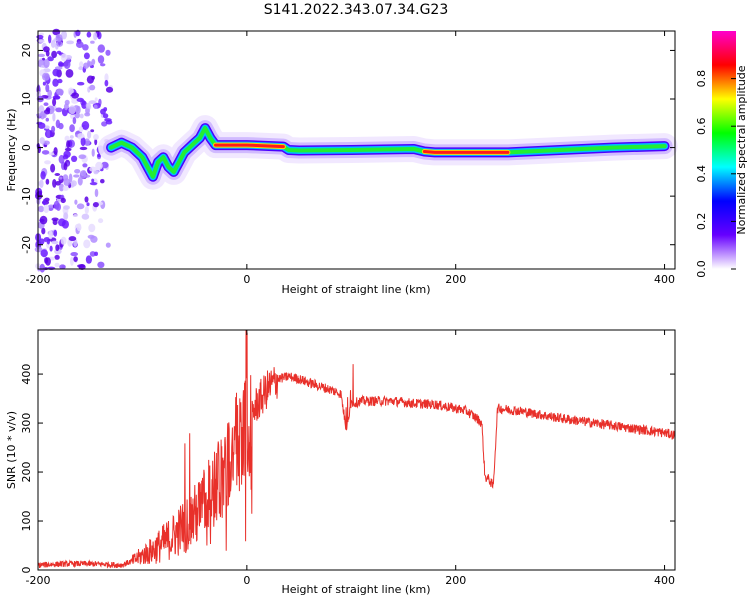 Image resolution: width=750 pixels, height=600 pixels. What do you see at coordinates (249, 146) in the screenshot?
I see `ridge-core` at bounding box center [249, 146].